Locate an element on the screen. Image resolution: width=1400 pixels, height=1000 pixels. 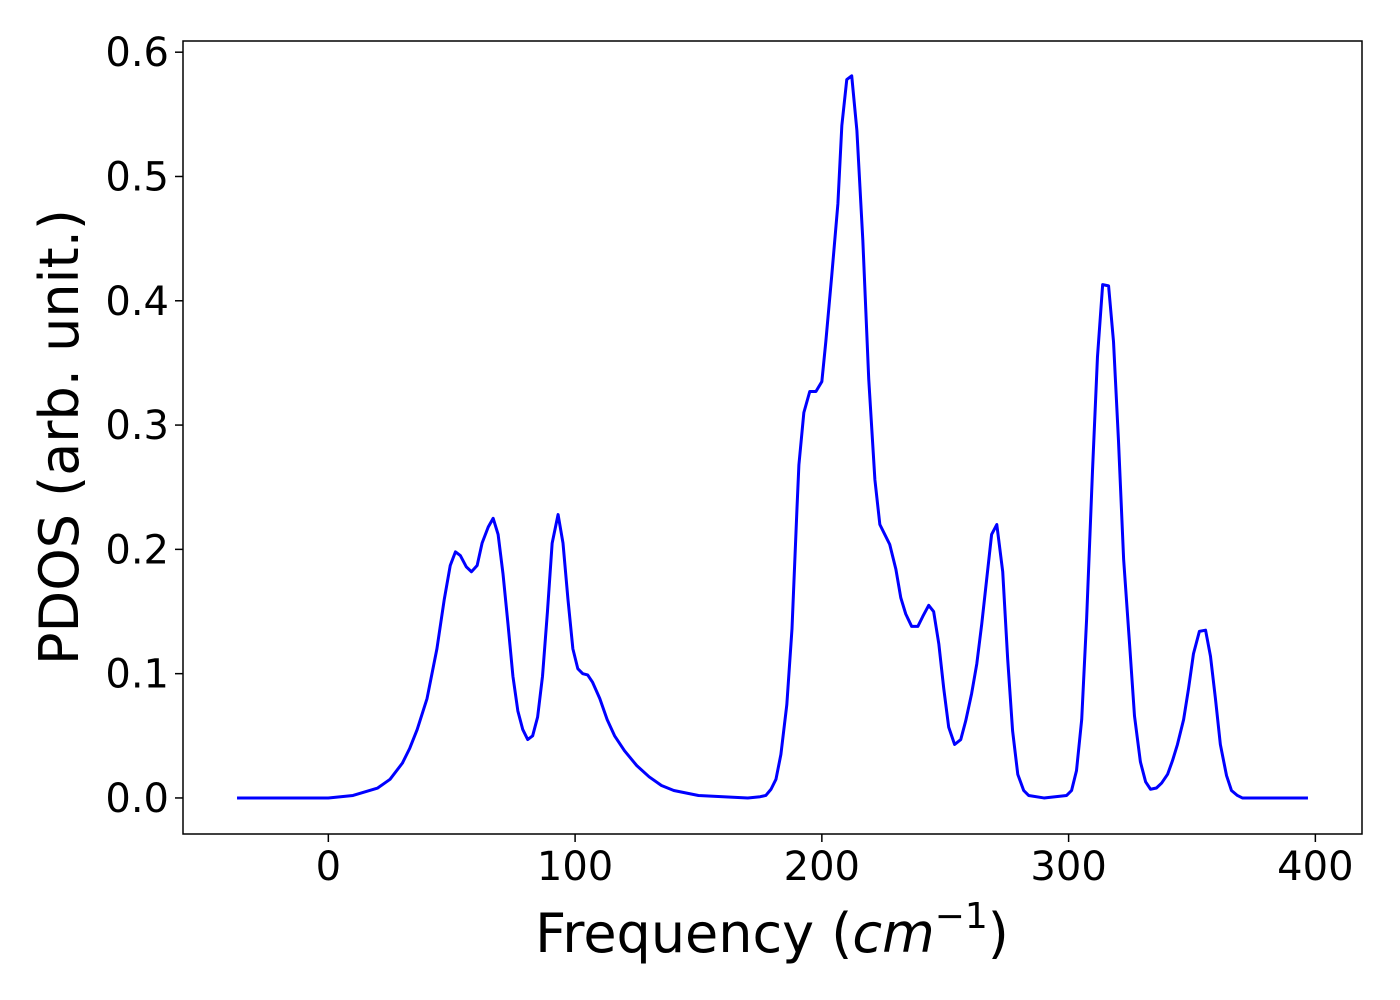
x-tick-label: 400 is located at coordinates (1315, 867).